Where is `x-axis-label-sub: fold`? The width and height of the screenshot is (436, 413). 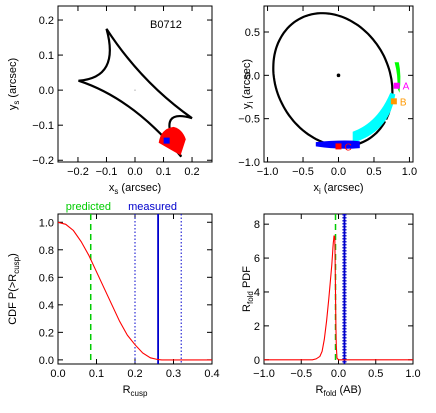
x-axis-label-sub: fold is located at coordinates (329, 393).